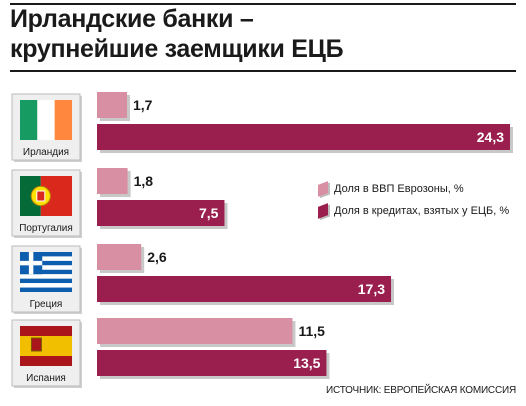 The image size is (526, 406). What do you see at coordinates (490, 137) in the screenshot?
I see `bar-value-label: 24,3` at bounding box center [490, 137].